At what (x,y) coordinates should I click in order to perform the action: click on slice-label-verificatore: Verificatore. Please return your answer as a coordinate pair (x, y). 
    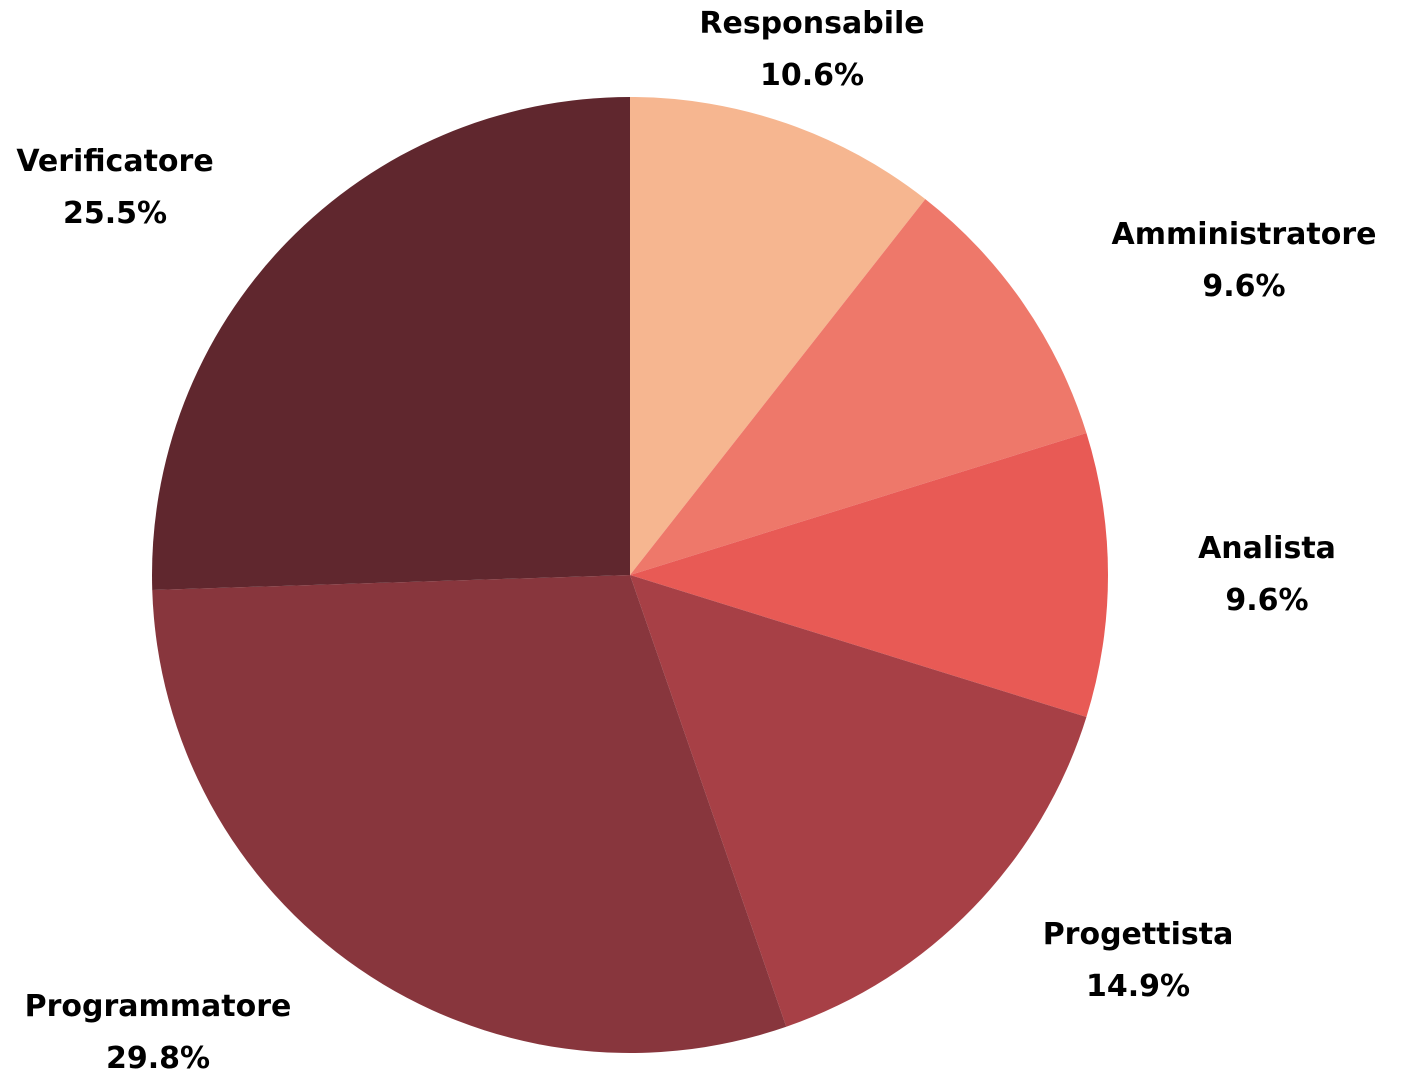
    Looking at the image, I should click on (114, 161).